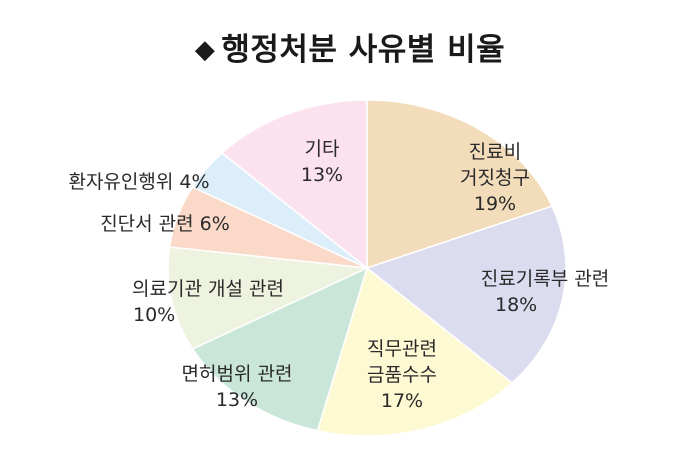 The height and width of the screenshot is (473, 700). I want to click on slice-label-3: 면허범위 관련 13%, so click(237, 387).